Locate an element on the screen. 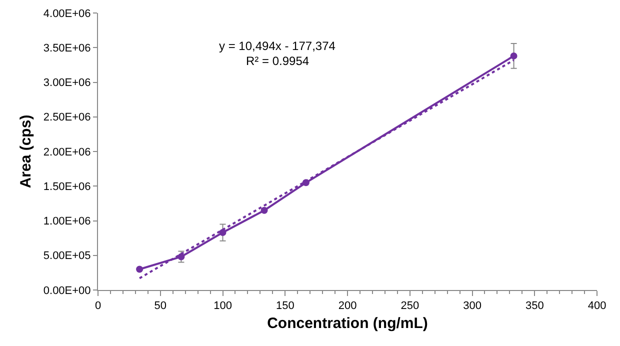 This screenshot has height=346, width=620. y-tick-label: 5.00E+05 is located at coordinates (67, 256).